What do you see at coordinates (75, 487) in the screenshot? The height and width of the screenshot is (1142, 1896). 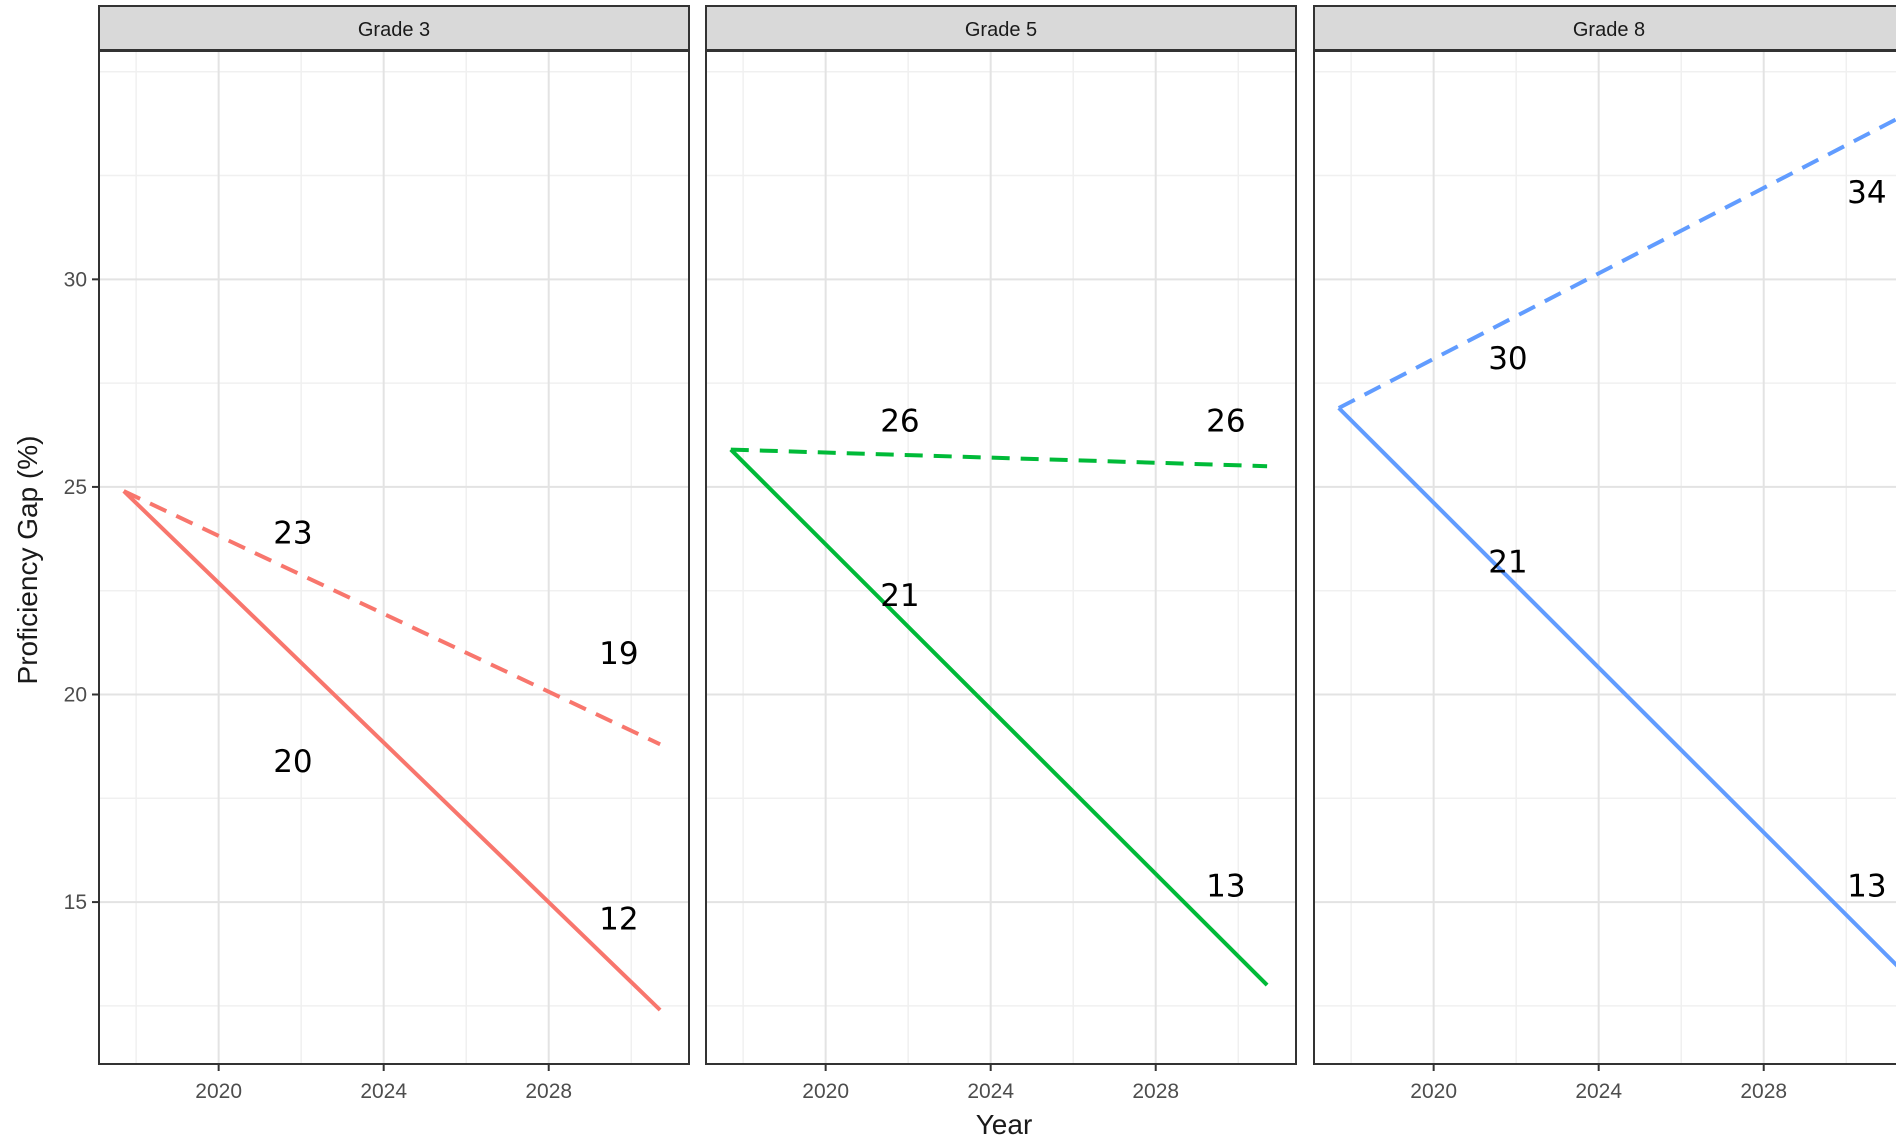 I see `y-tick-label: 25` at bounding box center [75, 487].